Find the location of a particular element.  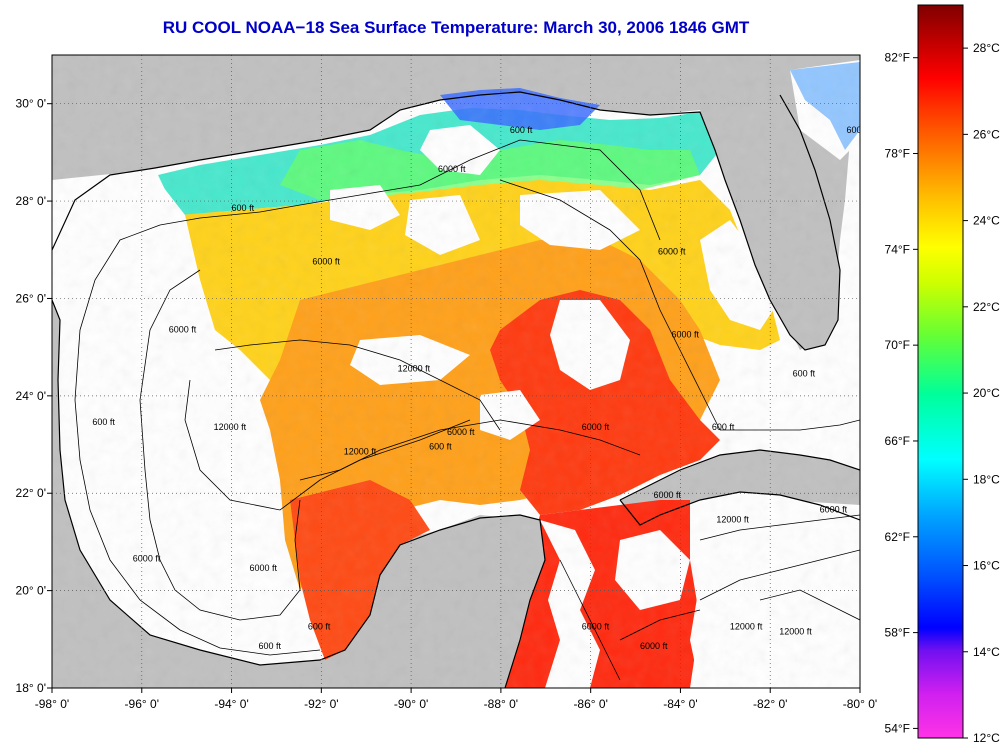

celsius-tick-label: 18°C is located at coordinates (986, 479).